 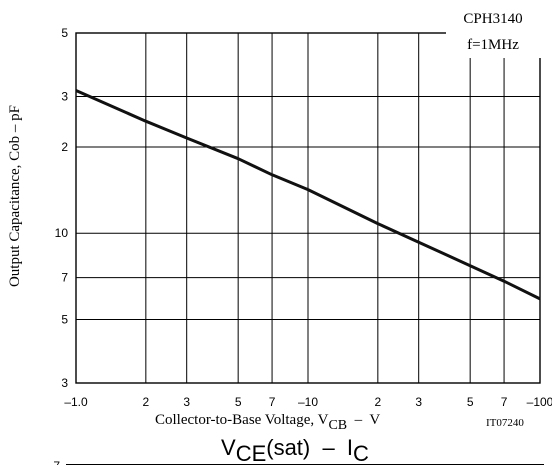 I want to click on y-tick-labels: 3 5 7 10 2 3 5, so click(x=62, y=208).